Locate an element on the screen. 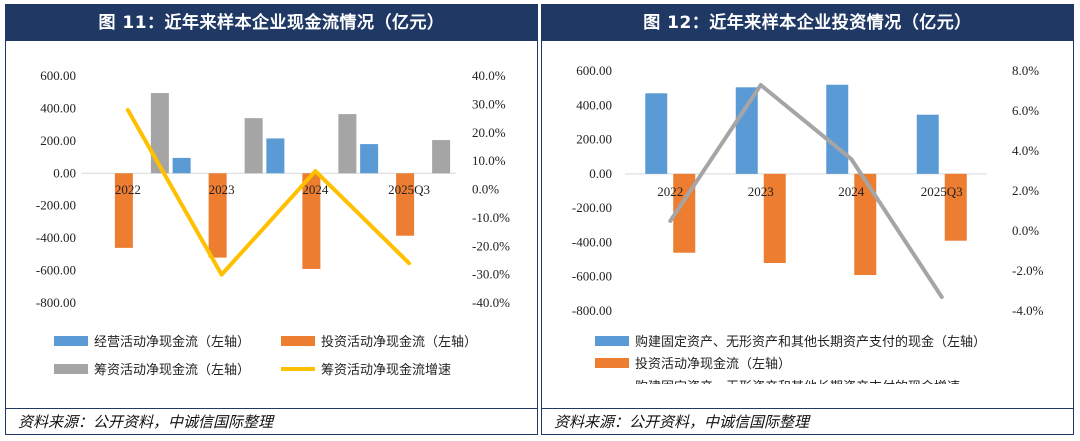 Image resolution: width=1080 pixels, height=441 pixels. y-right-tick-label: 6.0% is located at coordinates (1025, 110).